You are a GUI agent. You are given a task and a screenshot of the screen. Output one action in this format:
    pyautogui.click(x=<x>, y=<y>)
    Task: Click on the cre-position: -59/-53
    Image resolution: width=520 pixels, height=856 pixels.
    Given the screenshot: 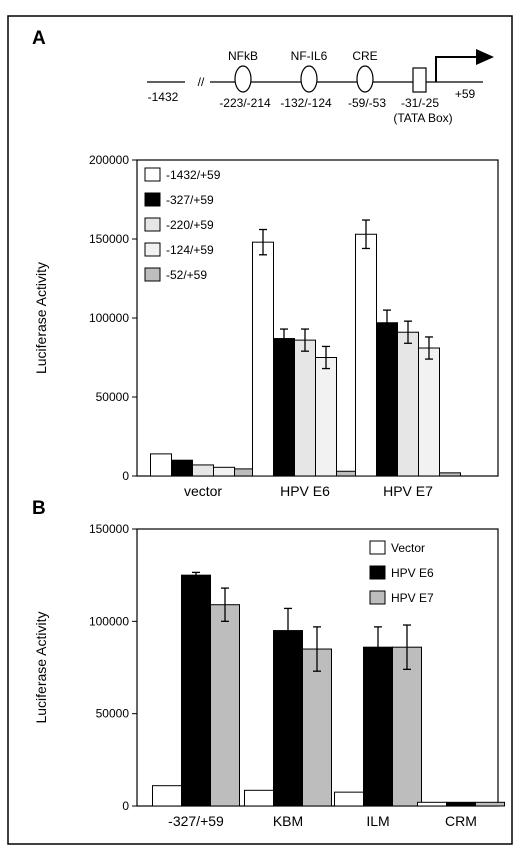 What is the action you would take?
    pyautogui.click(x=367, y=103)
    